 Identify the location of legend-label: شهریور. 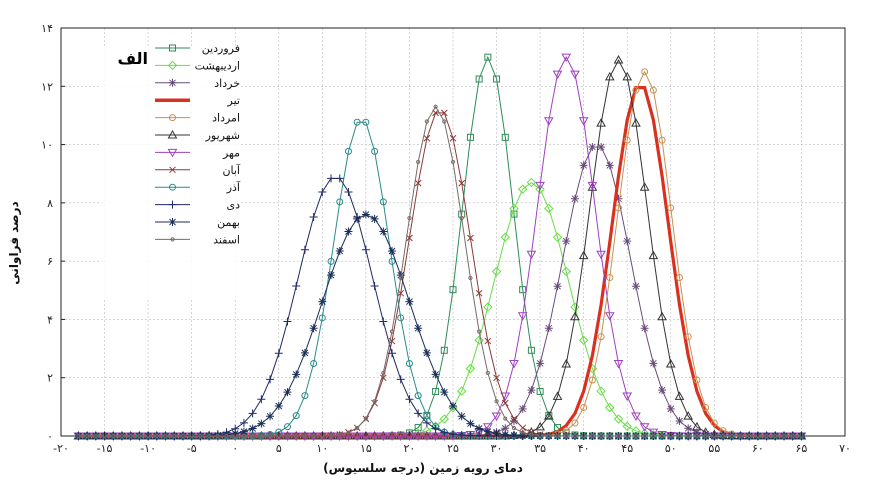
(222, 135).